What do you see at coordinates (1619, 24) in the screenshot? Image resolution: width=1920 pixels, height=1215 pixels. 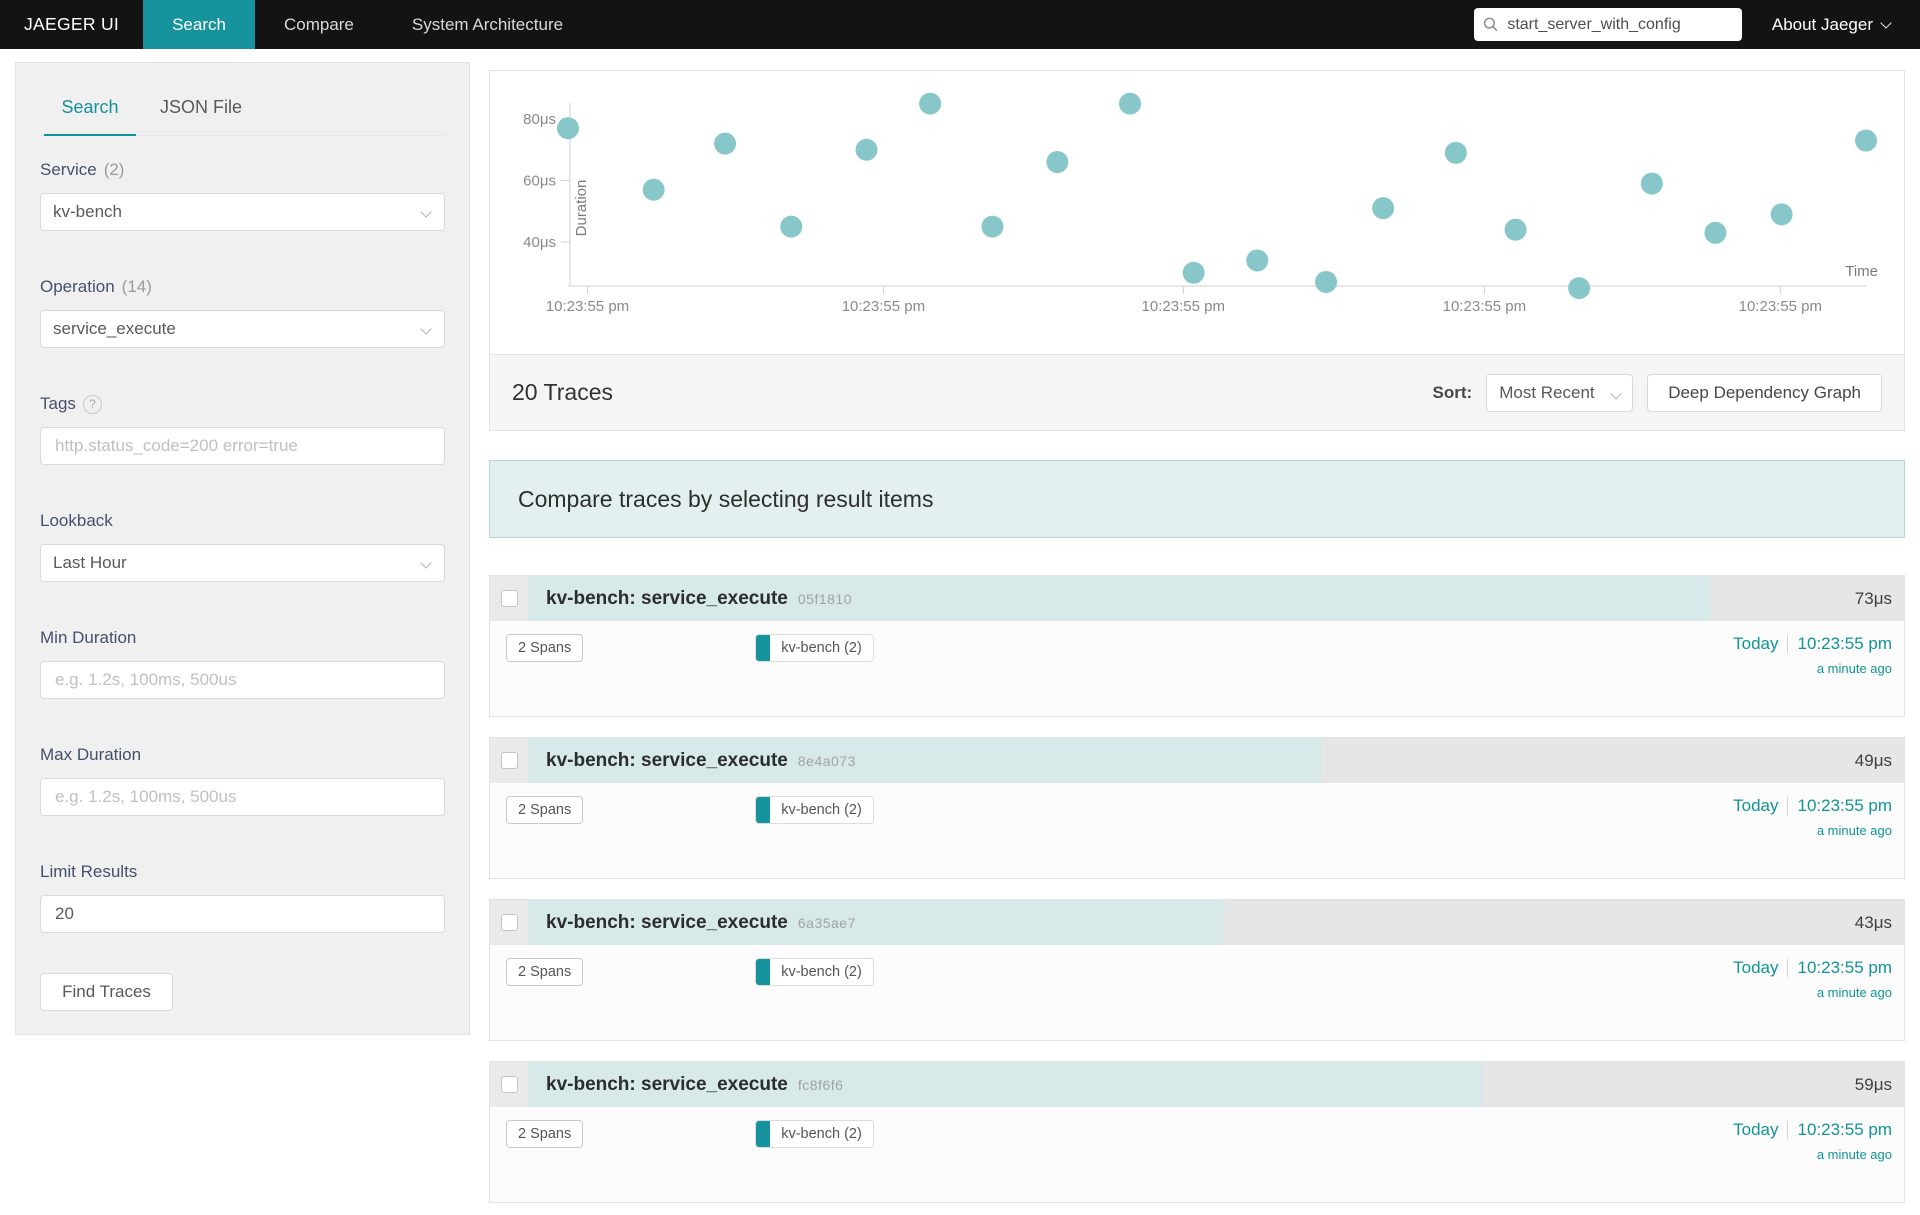 I see `trace-lookup-input` at bounding box center [1619, 24].